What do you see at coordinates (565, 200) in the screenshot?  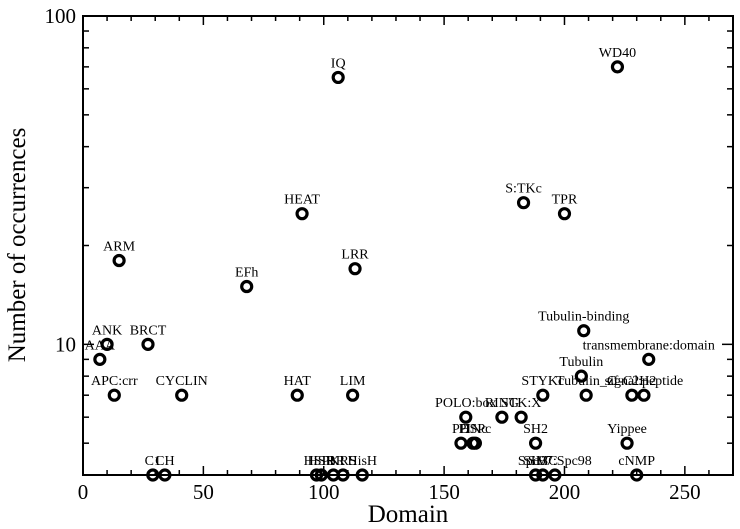 I see `point-label: TPR` at bounding box center [565, 200].